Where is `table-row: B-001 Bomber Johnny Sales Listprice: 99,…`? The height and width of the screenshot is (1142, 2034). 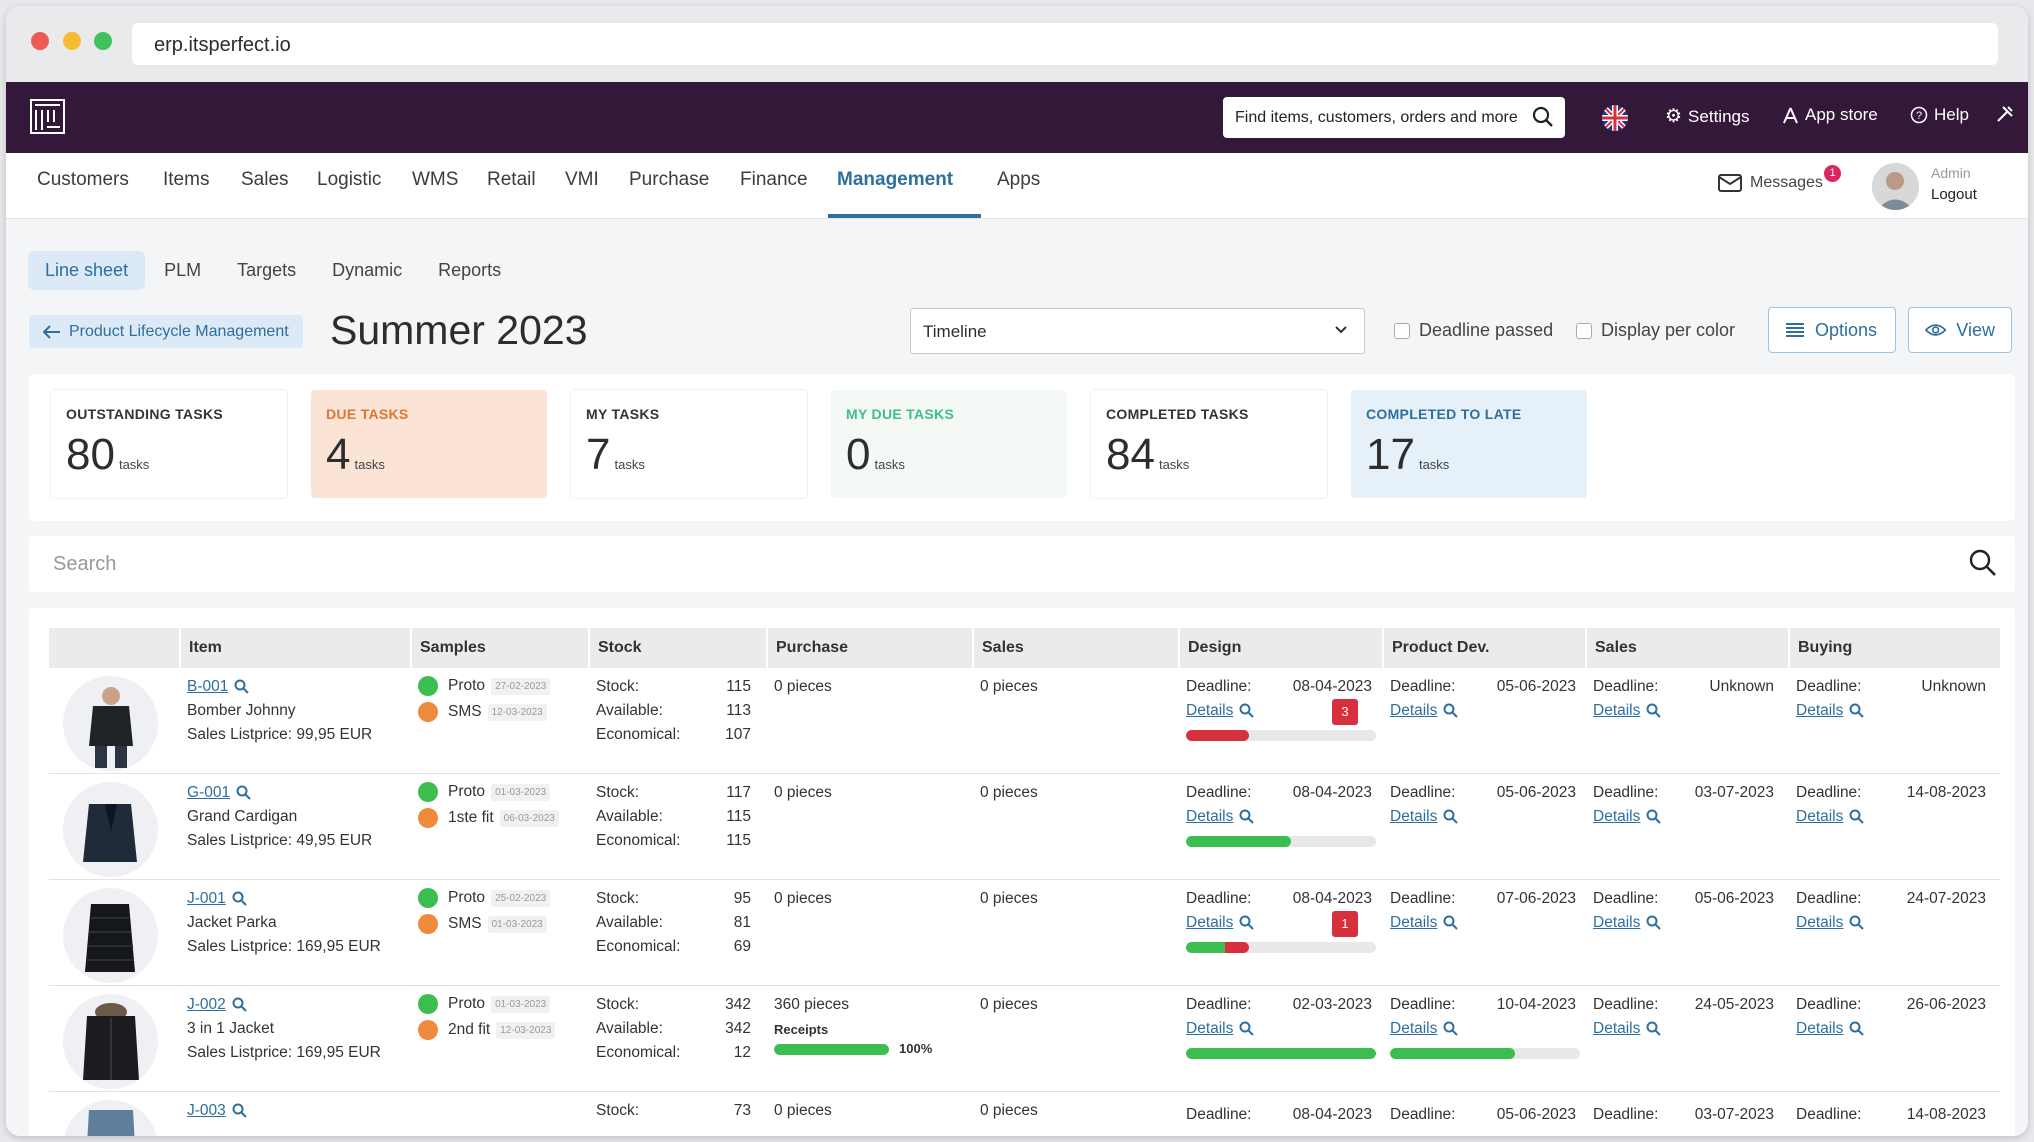
table-row: B-001 Bomber Johnny Sales Listprice: 99,… is located at coordinates (1024, 721).